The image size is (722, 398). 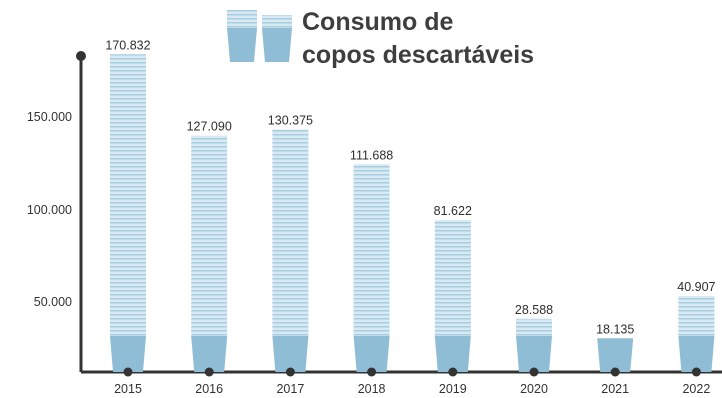 I want to click on chart-title-line-2: copos descartáveis, so click(x=418, y=55).